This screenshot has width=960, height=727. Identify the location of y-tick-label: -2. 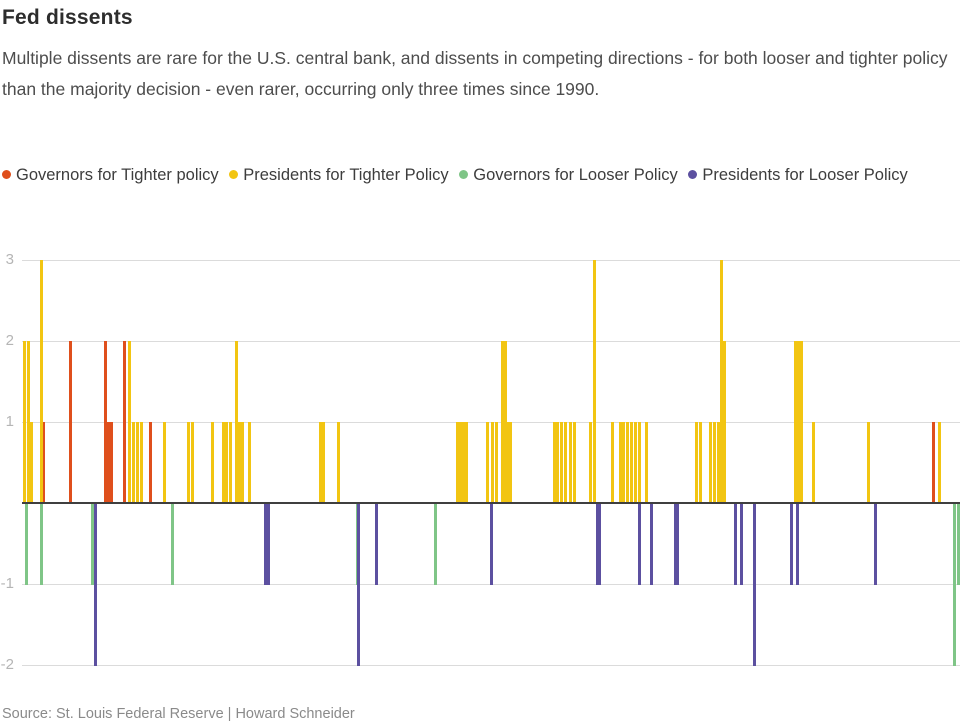
(7, 664).